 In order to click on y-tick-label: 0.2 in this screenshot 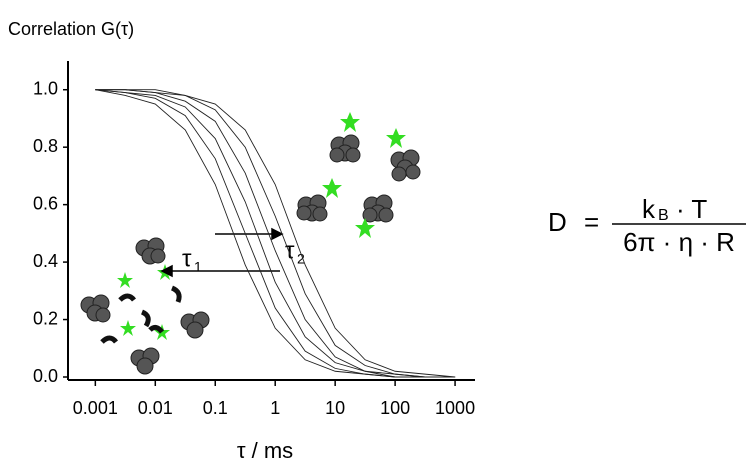, I will do `click(45, 318)`.